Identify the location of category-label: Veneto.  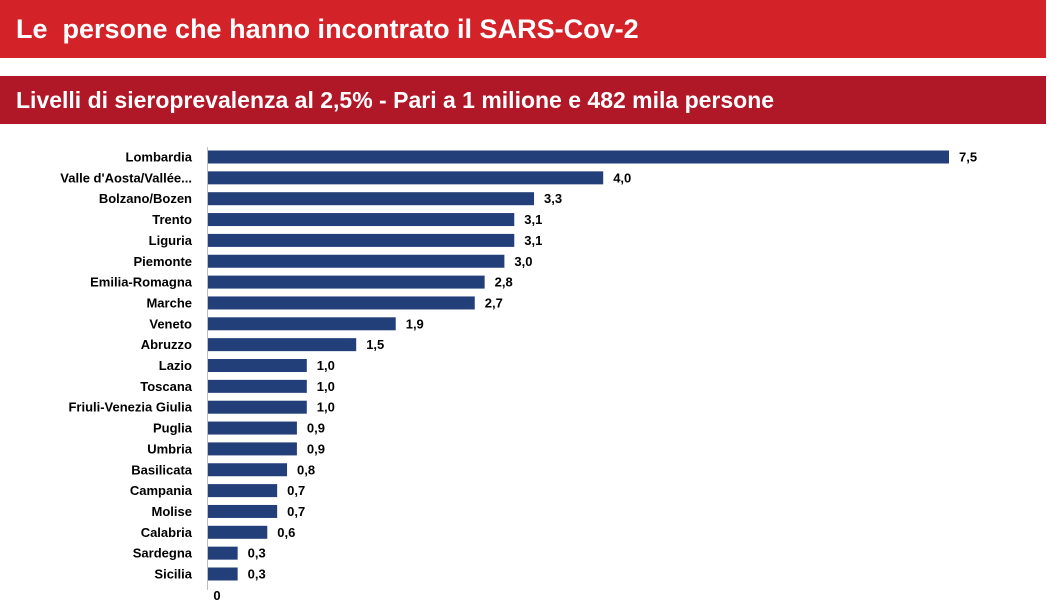
(170, 323).